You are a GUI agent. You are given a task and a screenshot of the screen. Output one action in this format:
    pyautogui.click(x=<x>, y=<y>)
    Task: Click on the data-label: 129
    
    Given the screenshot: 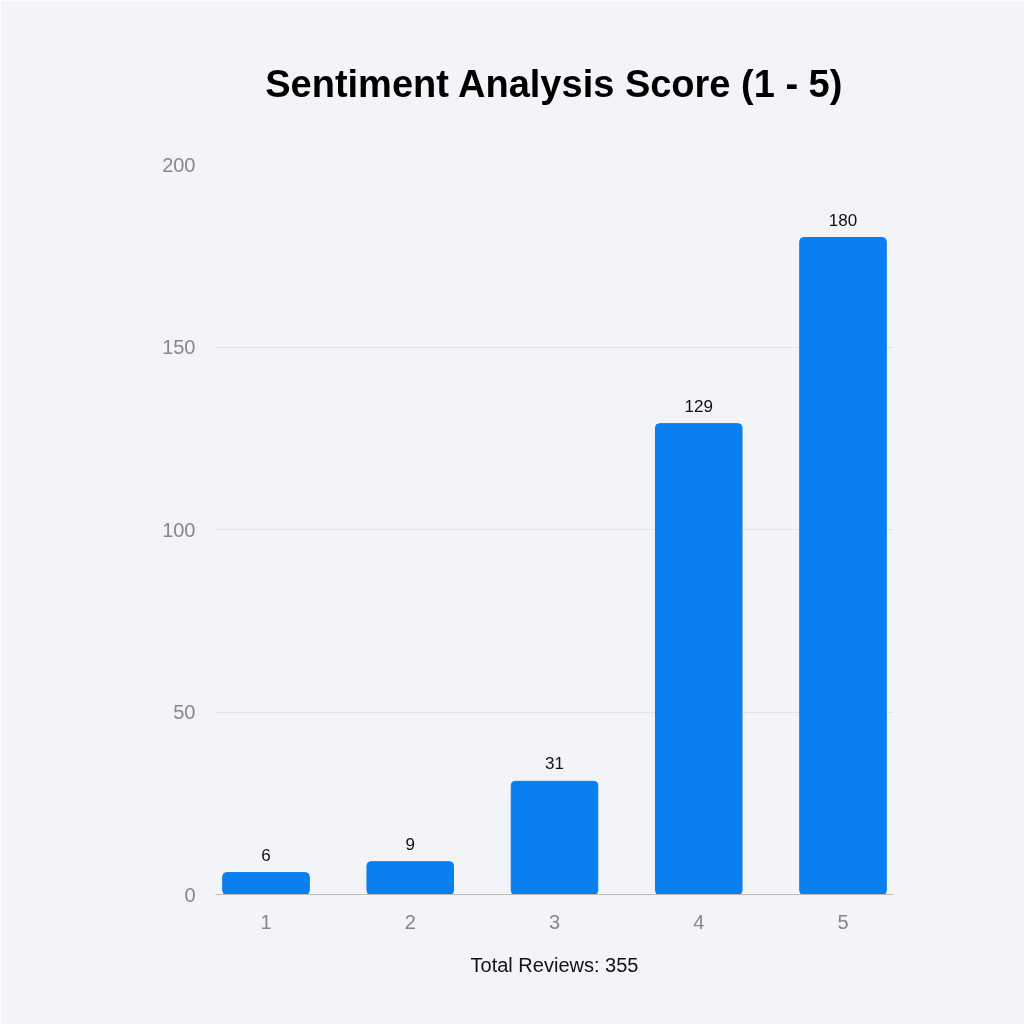 What is the action you would take?
    pyautogui.click(x=698, y=406)
    